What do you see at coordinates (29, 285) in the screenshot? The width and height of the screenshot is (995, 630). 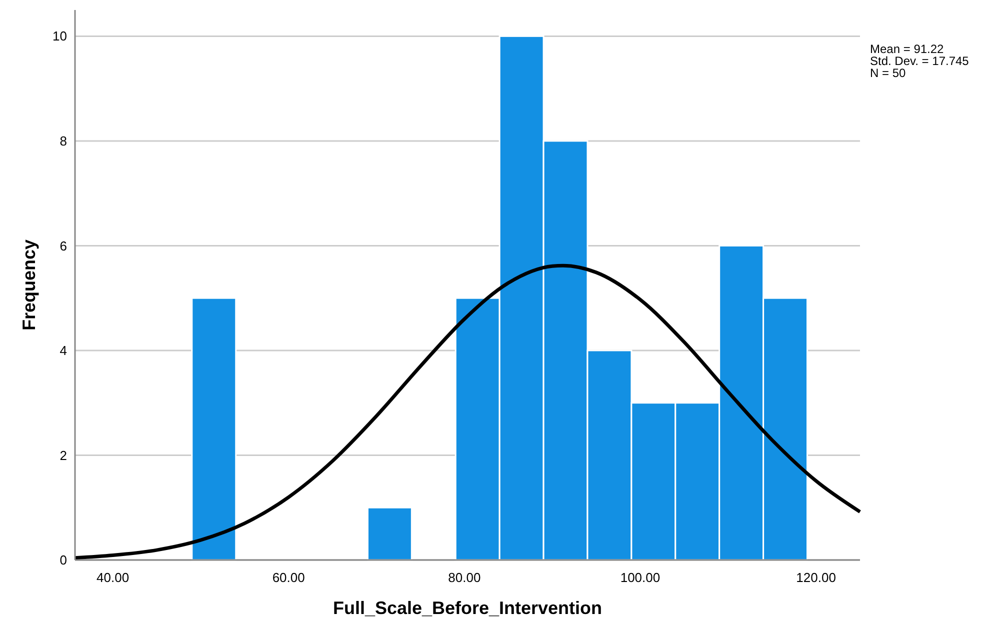 I see `y-axis-title: Frequency` at bounding box center [29, 285].